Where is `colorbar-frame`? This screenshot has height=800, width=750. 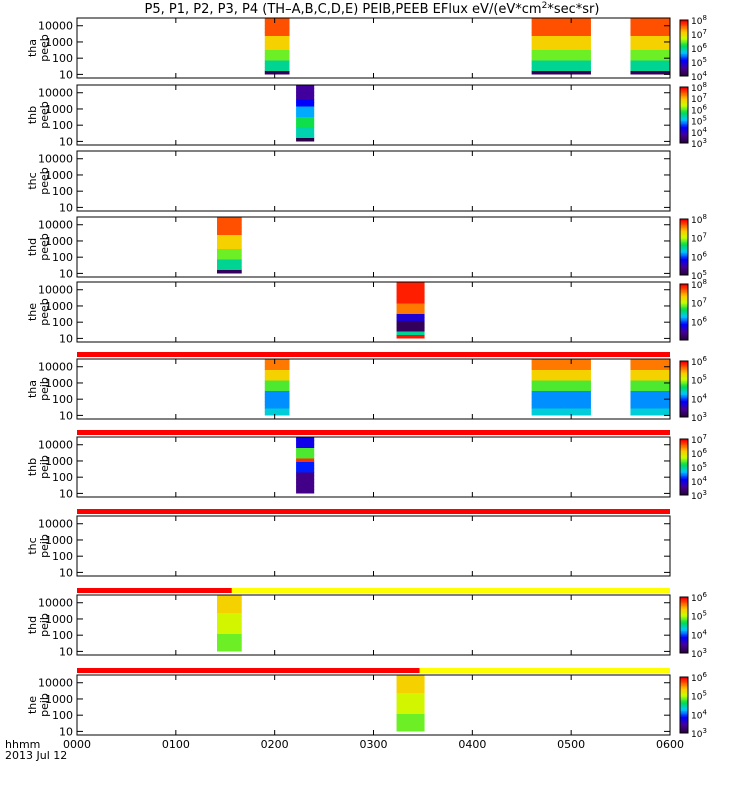
colorbar-frame is located at coordinates (684, 312).